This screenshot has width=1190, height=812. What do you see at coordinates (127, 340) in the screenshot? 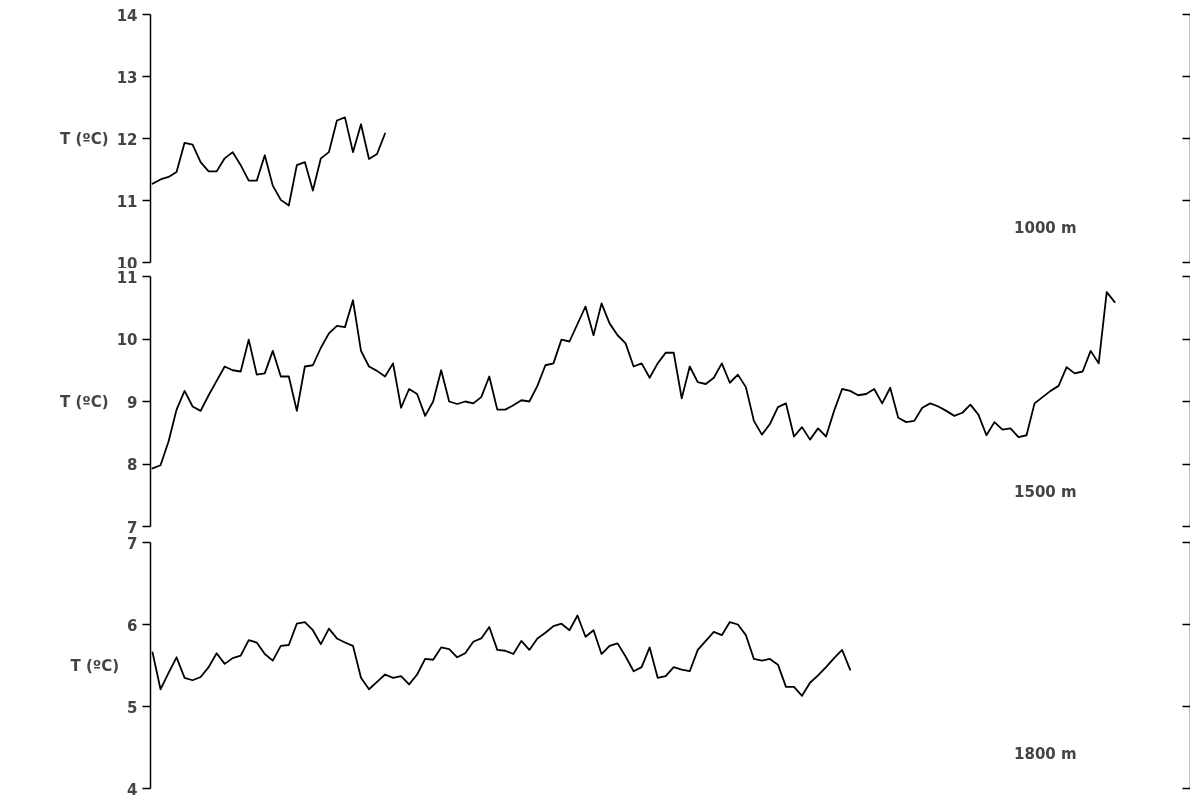
I see `y-tick-label: 10` at bounding box center [127, 340].